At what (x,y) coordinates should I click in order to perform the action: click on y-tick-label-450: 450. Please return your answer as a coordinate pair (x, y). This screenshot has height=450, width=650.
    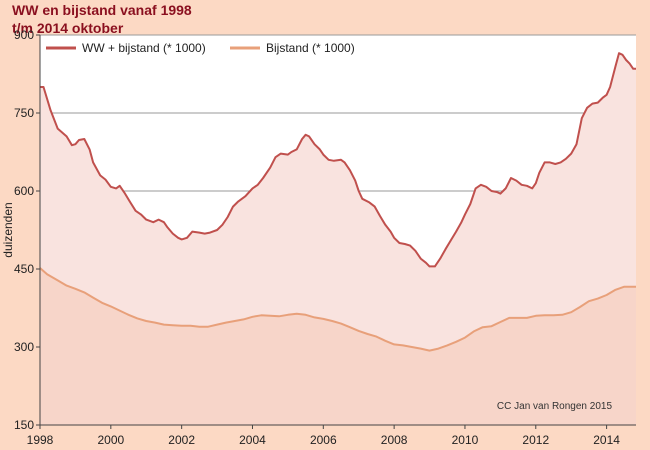
    Looking at the image, I should click on (24, 269).